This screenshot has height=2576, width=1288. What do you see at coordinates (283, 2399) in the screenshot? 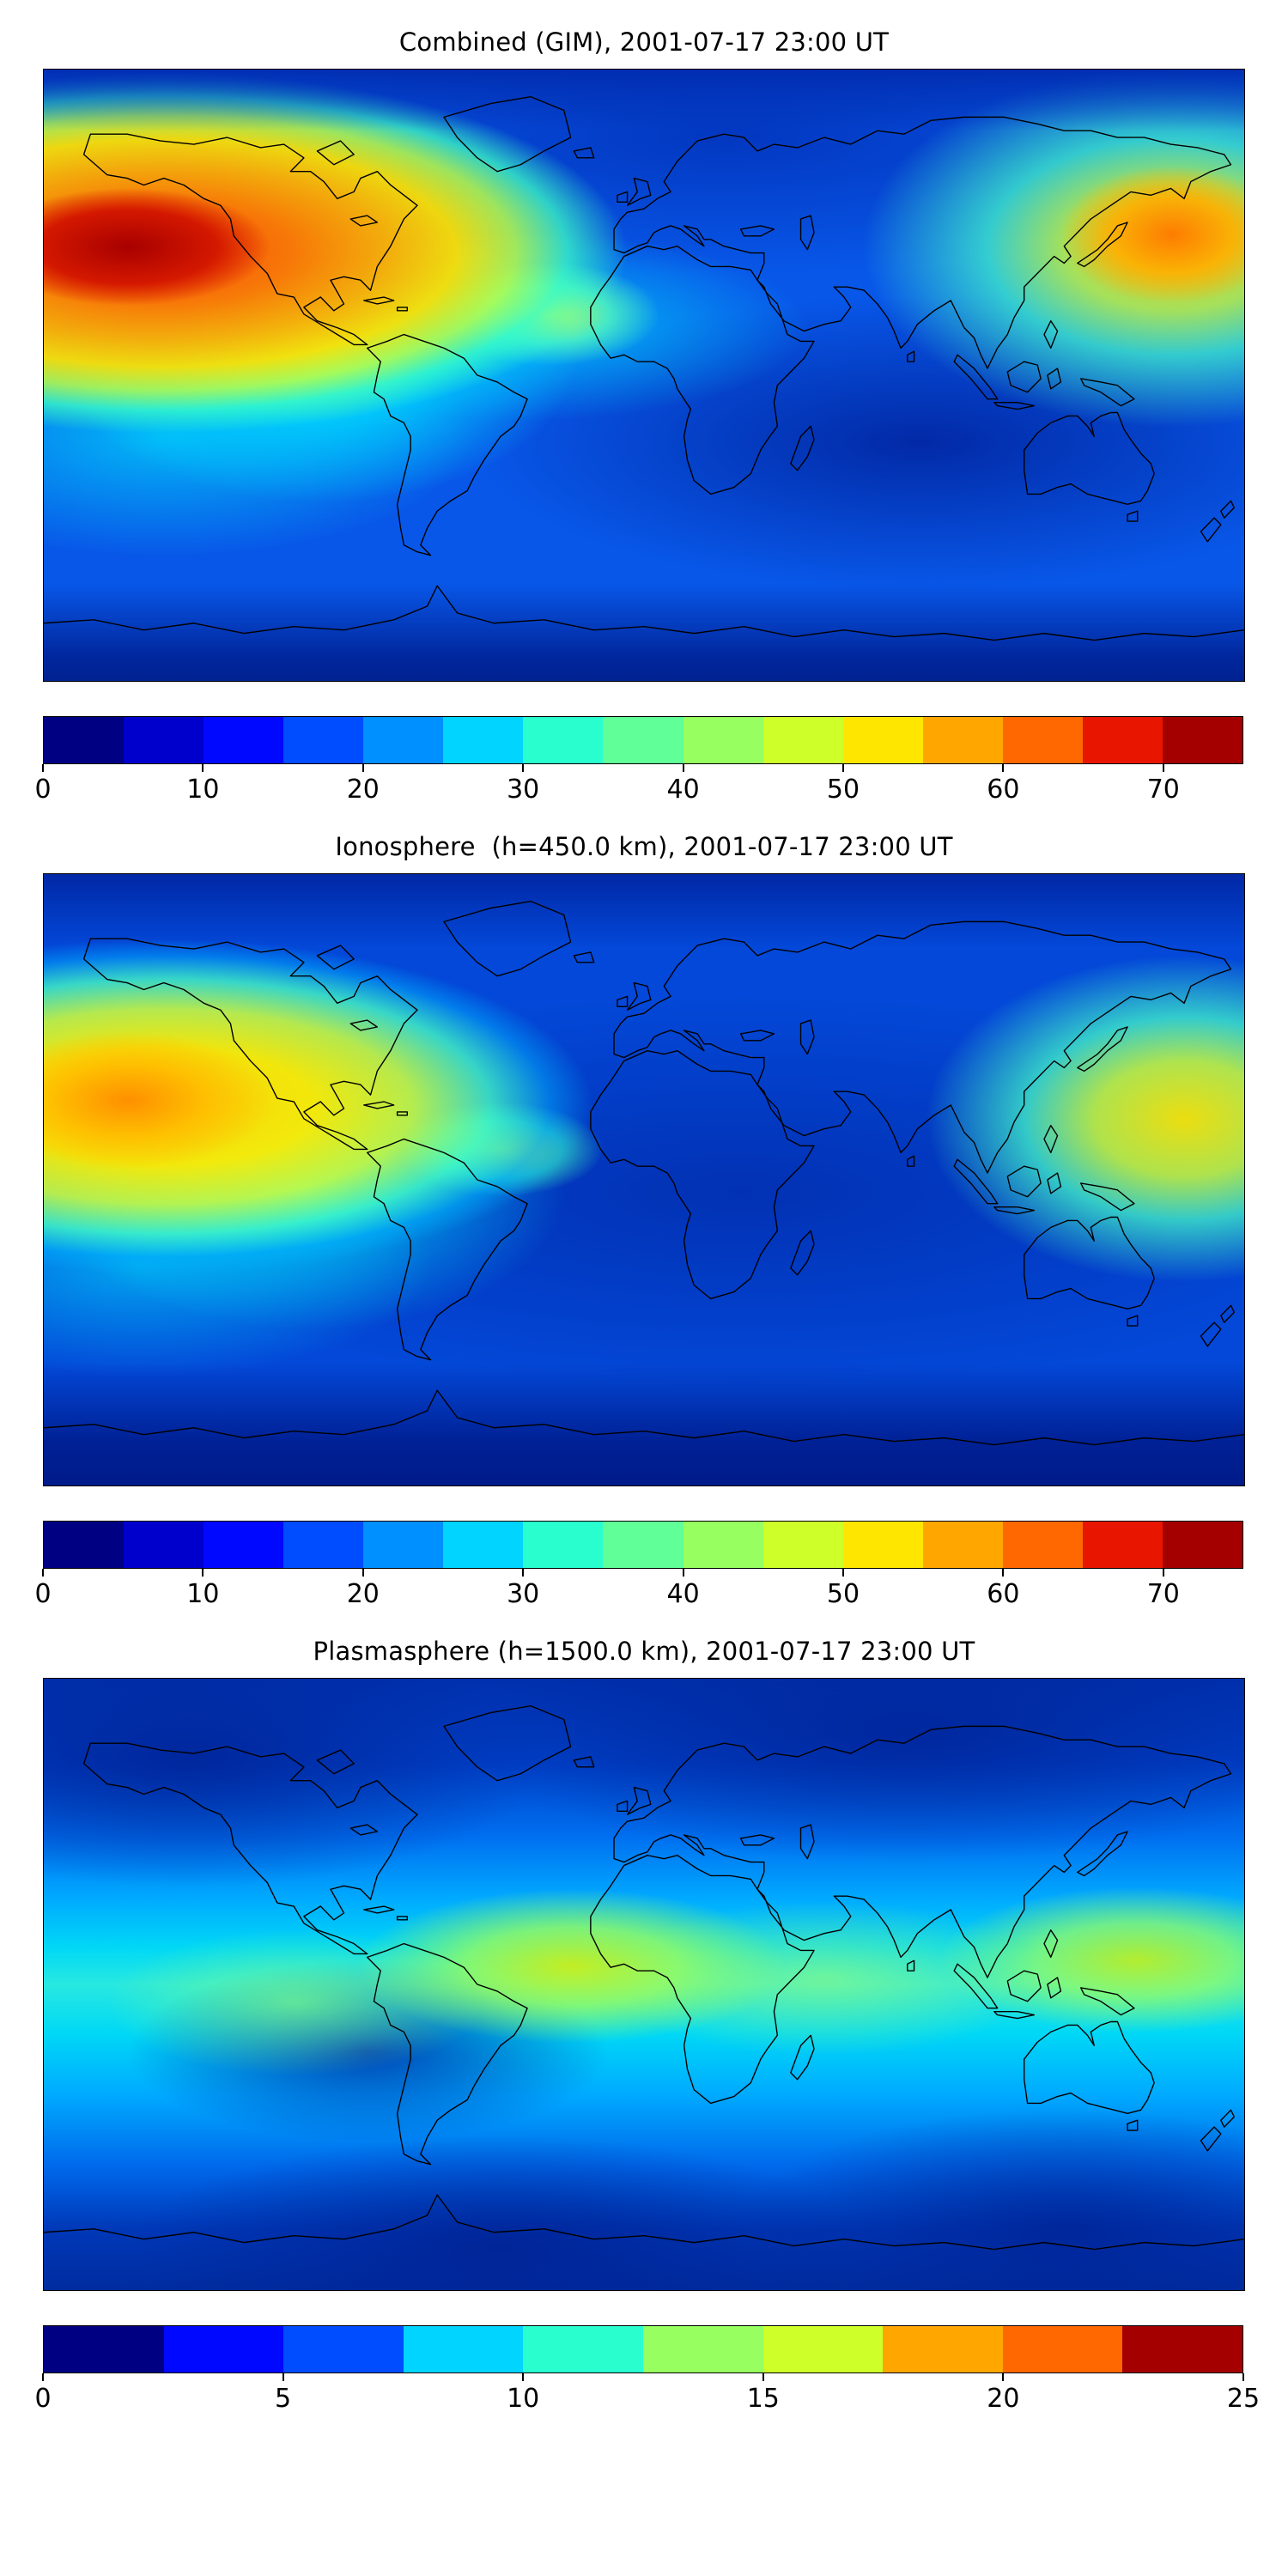
I see `colorbar-tick-label: 5` at bounding box center [283, 2399].